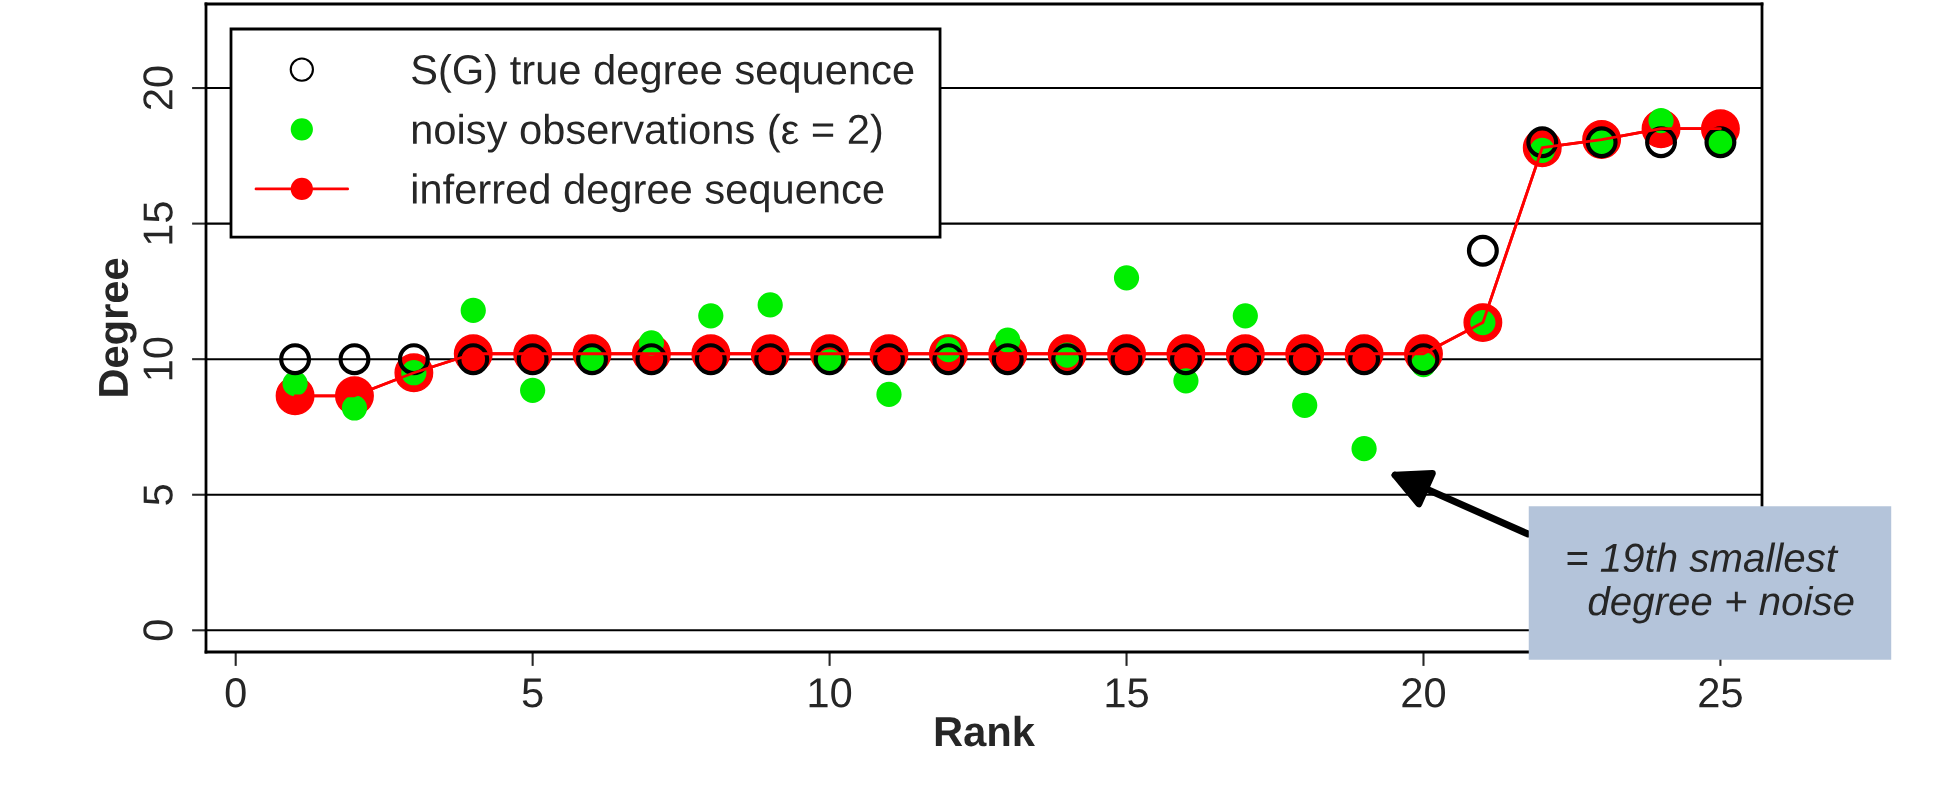 The image size is (1959, 790). What do you see at coordinates (158, 223) in the screenshot?
I see `y-tick-label: 15` at bounding box center [158, 223].